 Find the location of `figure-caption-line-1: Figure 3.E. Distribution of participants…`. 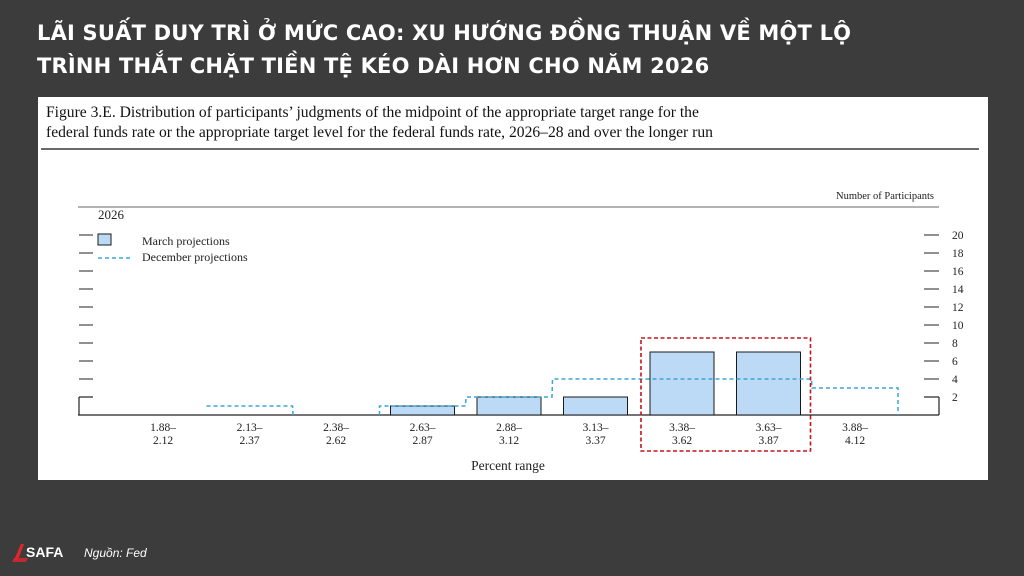

figure-caption-line-1: Figure 3.E. Distribution of participants… is located at coordinates (372, 112).